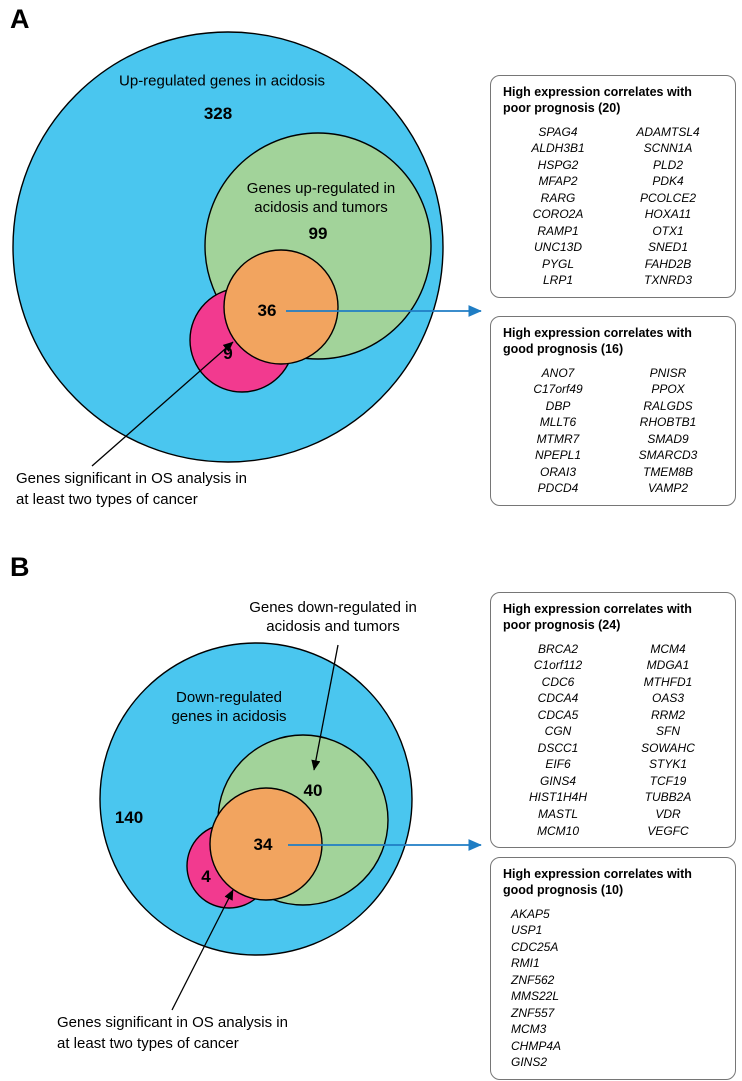 This screenshot has height=1081, width=742. I want to click on gene-item: ADAMTSL4, so click(668, 131).